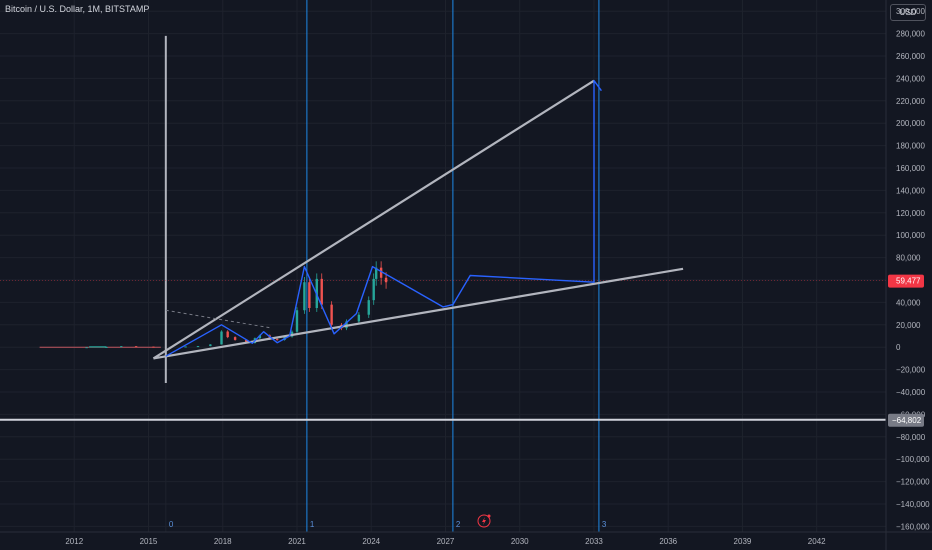  I want to click on x-tick-label: 2021, so click(297, 541).